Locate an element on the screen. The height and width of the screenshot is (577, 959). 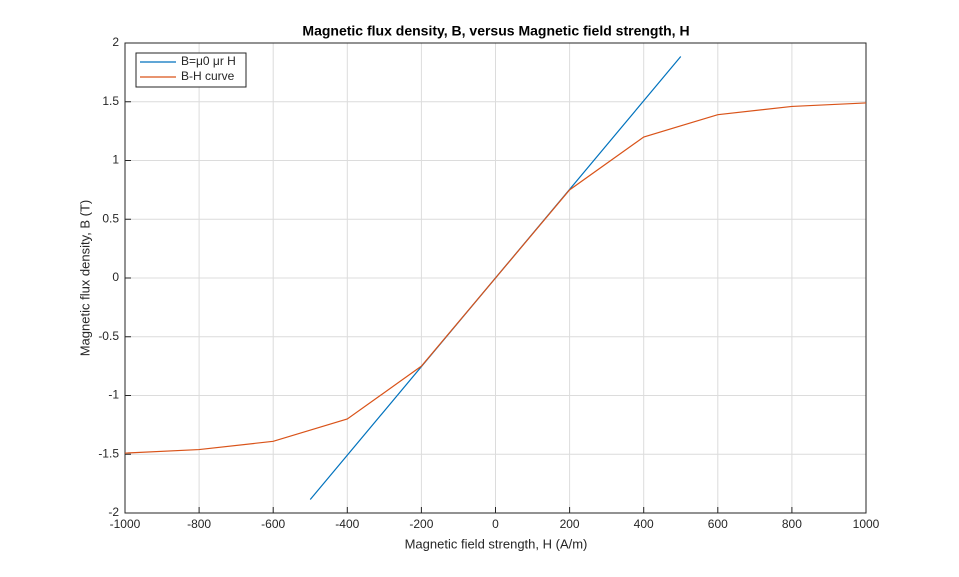
x-tick-label: -800 is located at coordinates (199, 524).